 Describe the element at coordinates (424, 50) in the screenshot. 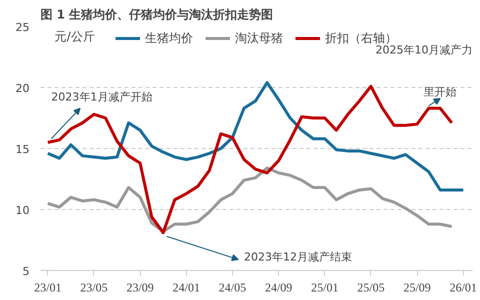

I see `annotation: 2025年10月减产力` at that location.